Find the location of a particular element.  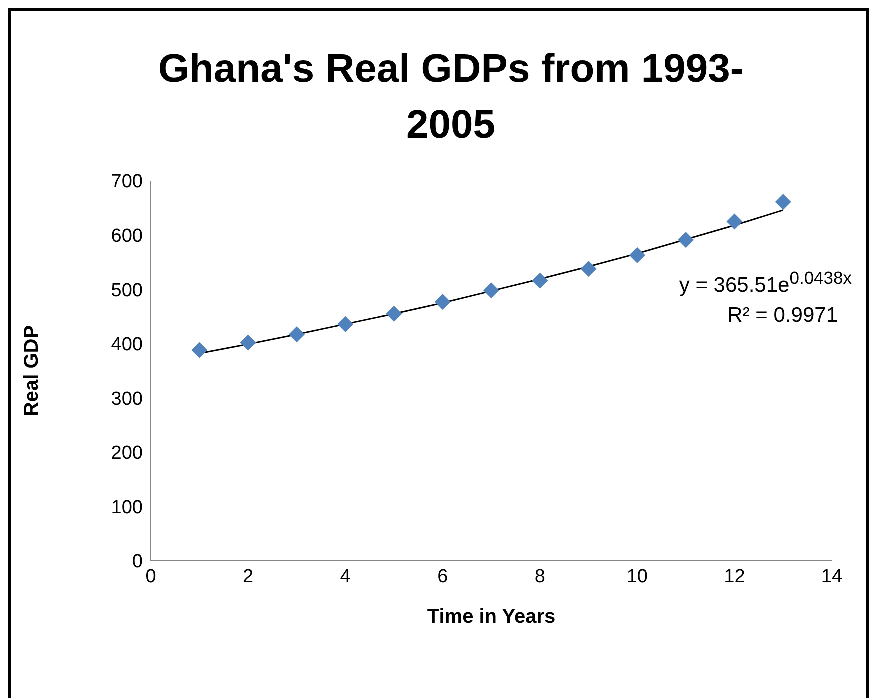

y-axis-title: Real GDP is located at coordinates (32, 371).